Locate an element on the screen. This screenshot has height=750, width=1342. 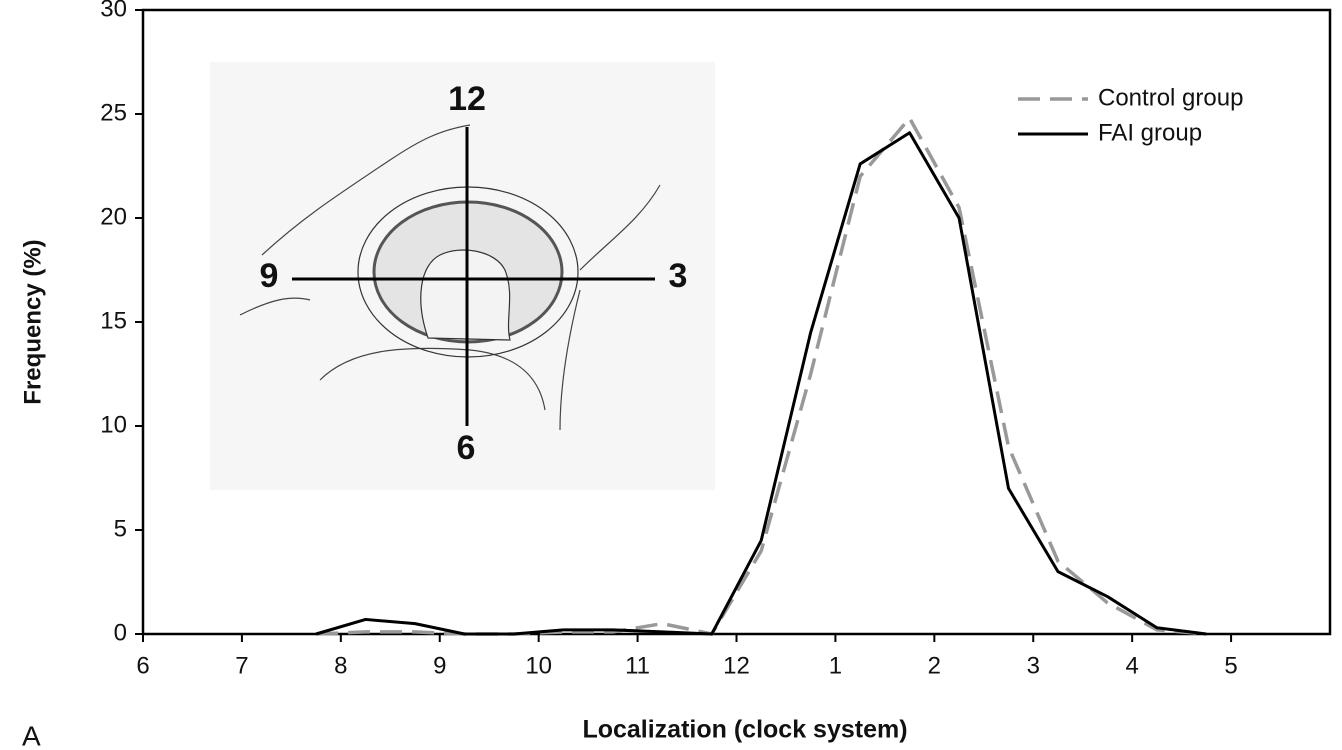
y-tick-label: 20 is located at coordinates (113, 216).